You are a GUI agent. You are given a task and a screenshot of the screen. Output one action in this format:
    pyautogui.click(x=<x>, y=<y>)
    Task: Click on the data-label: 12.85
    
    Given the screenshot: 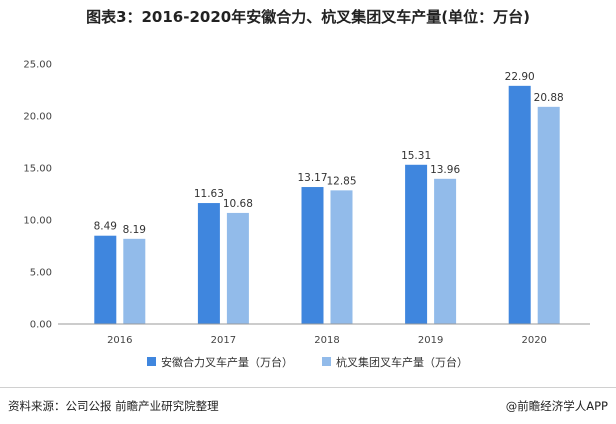 What is the action you would take?
    pyautogui.click(x=341, y=181)
    